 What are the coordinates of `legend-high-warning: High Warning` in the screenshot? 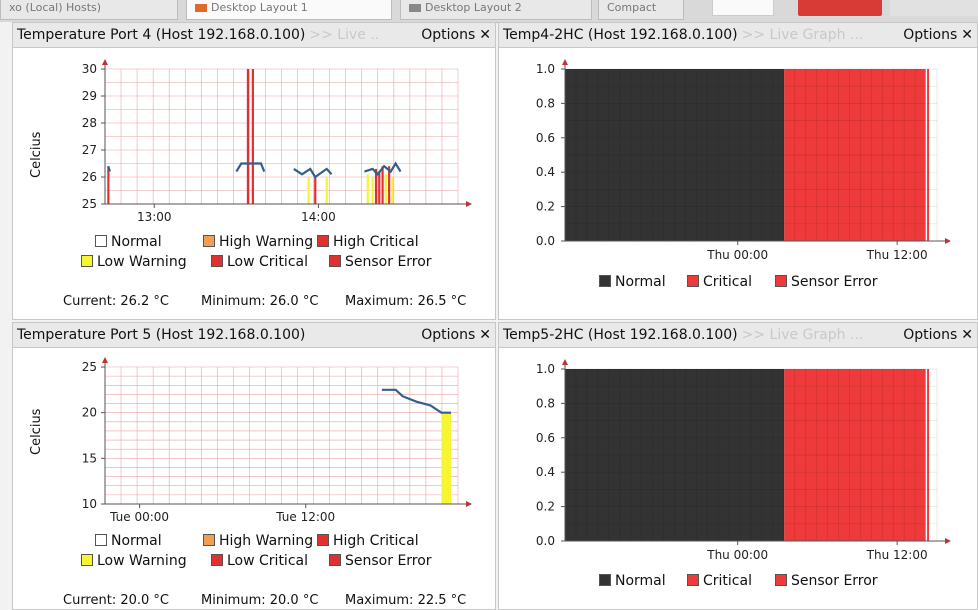 It's located at (258, 541).